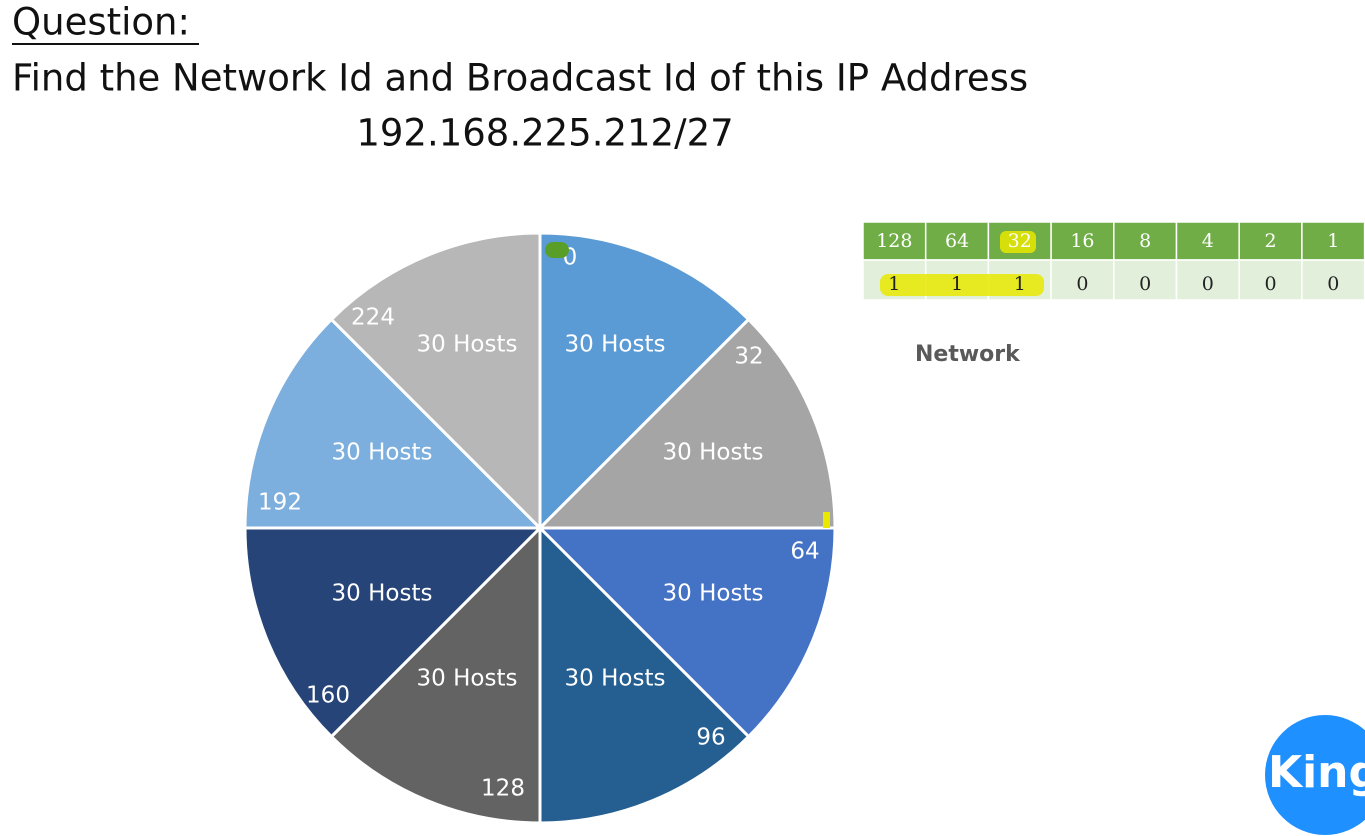  What do you see at coordinates (503, 789) in the screenshot?
I see `slice-start: 128` at bounding box center [503, 789].